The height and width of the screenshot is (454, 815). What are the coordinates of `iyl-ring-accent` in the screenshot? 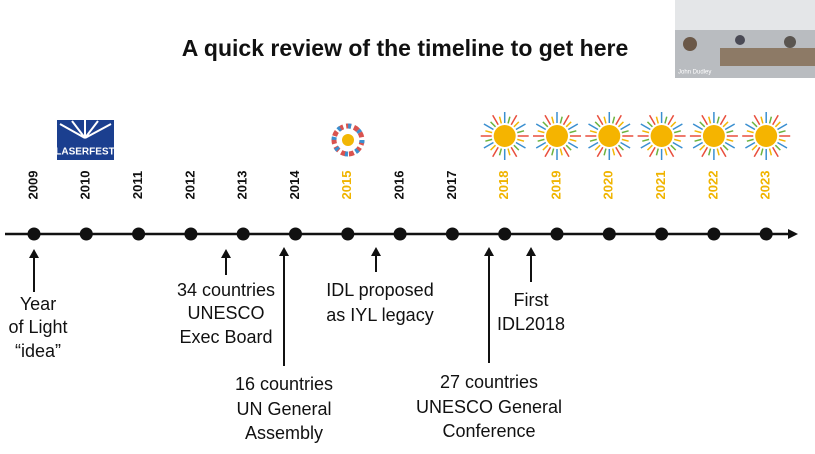 It's located at (348, 140).